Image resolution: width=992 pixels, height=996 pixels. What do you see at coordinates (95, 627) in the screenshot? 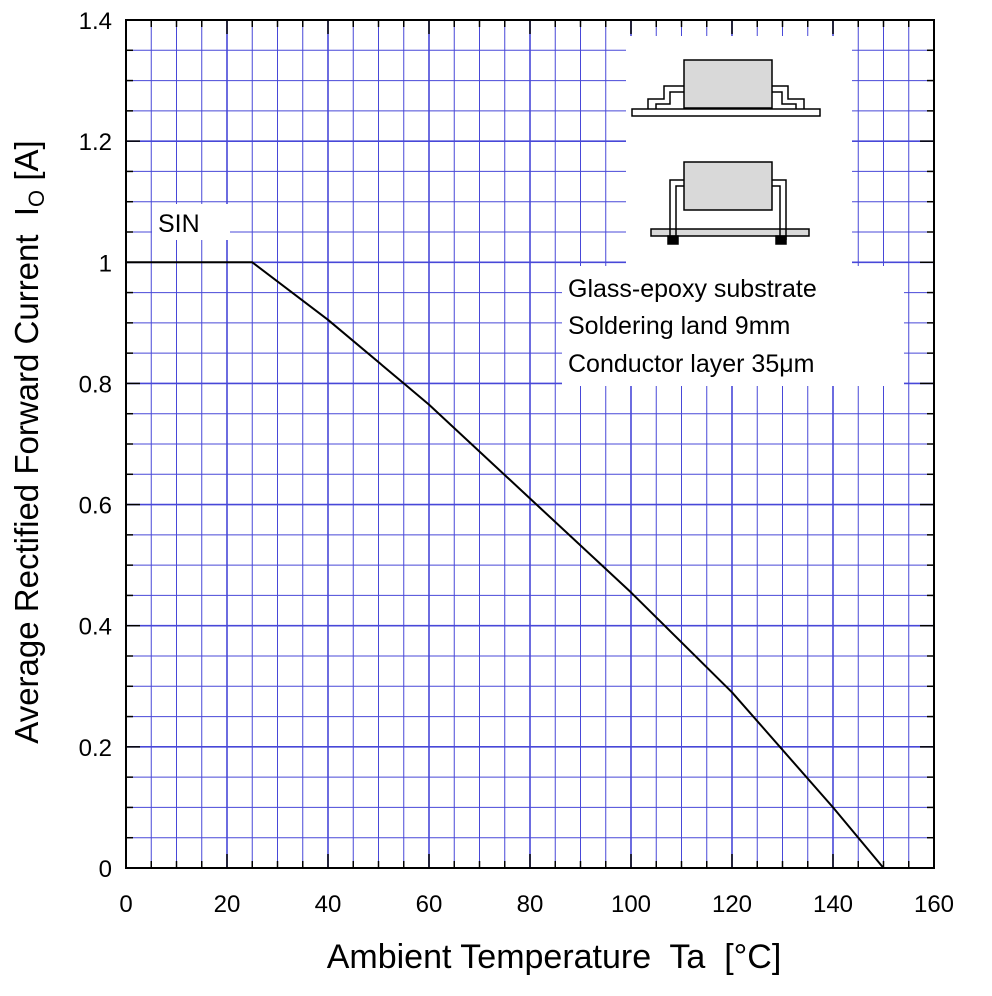
I see `y-tick-label: 0.4` at bounding box center [95, 627].